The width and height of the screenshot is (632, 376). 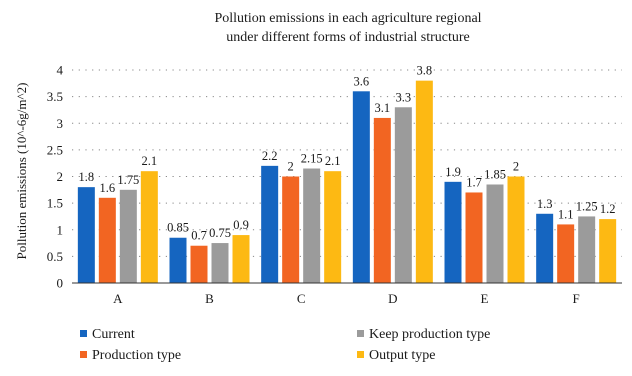 I want to click on x-tick-label: E, so click(x=485, y=298).